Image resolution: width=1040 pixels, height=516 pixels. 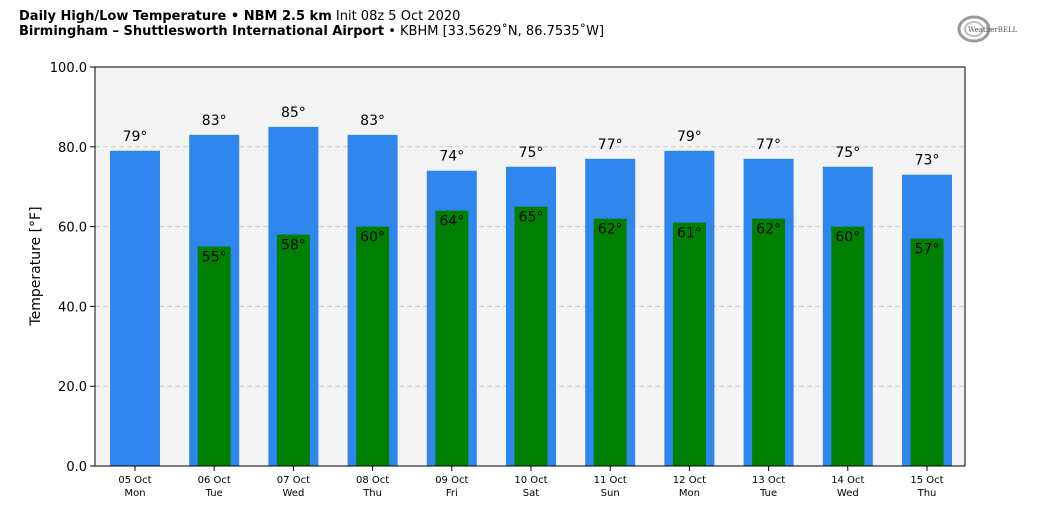 I want to click on y-tick-label: 40.0, so click(x=72, y=307).